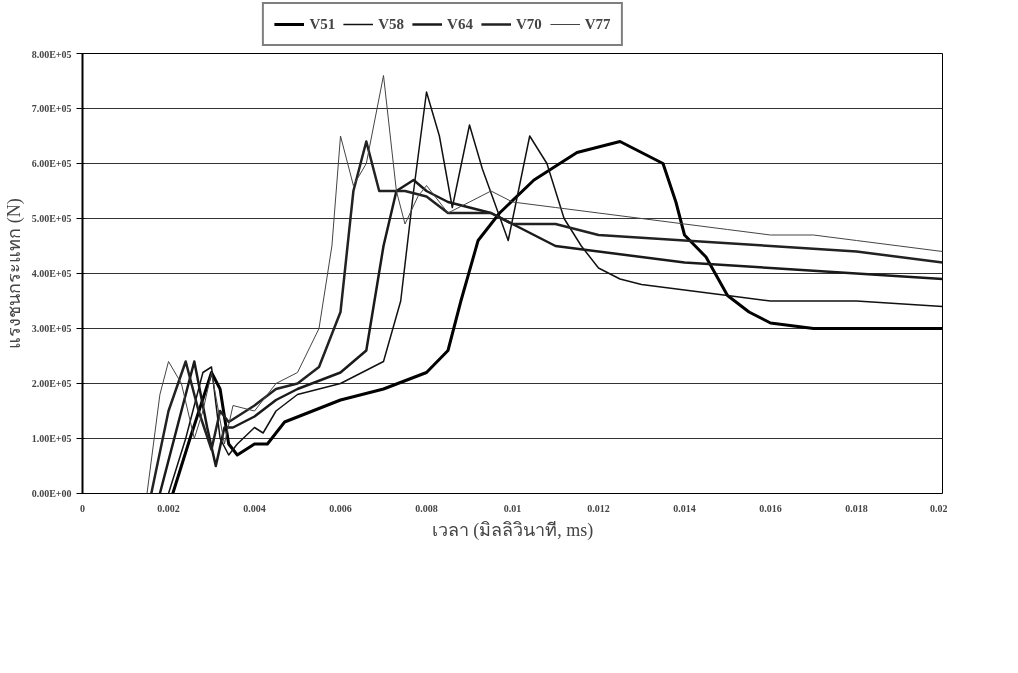 Image resolution: width=1018 pixels, height=673 pixels. Describe the element at coordinates (51, 493) in the screenshot. I see `y-tick-label: 0.00E+00` at that location.